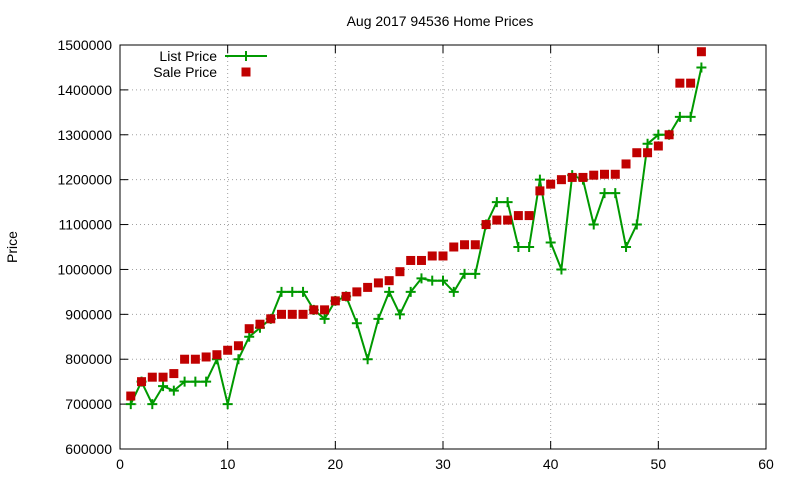  I want to click on y-tick-label: 1000000, so click(84, 269).